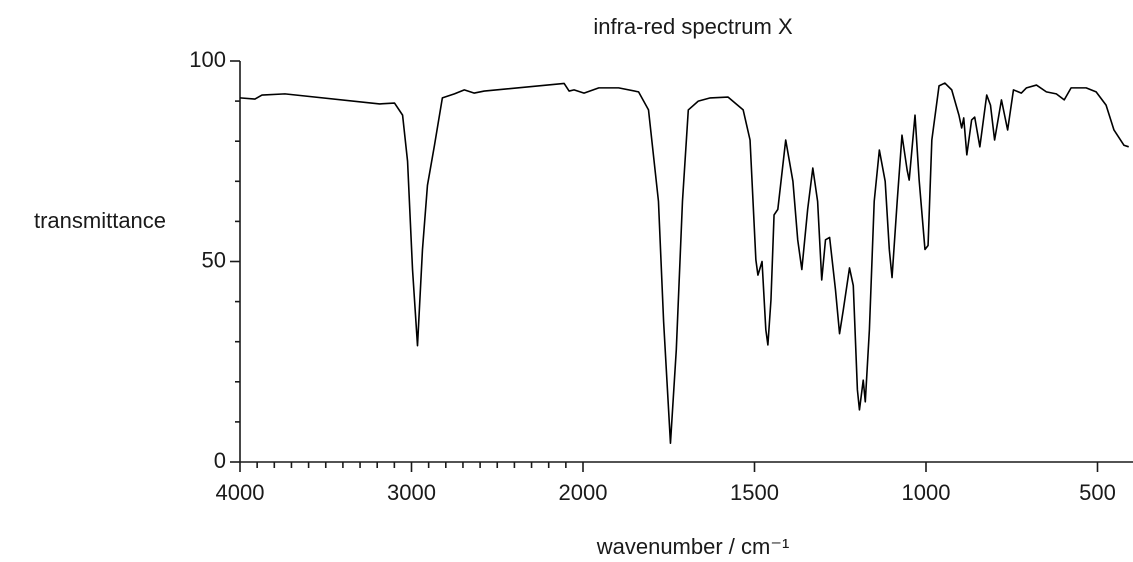 The height and width of the screenshot is (562, 1133). I want to click on y-axis-label: transmittance, so click(100, 220).